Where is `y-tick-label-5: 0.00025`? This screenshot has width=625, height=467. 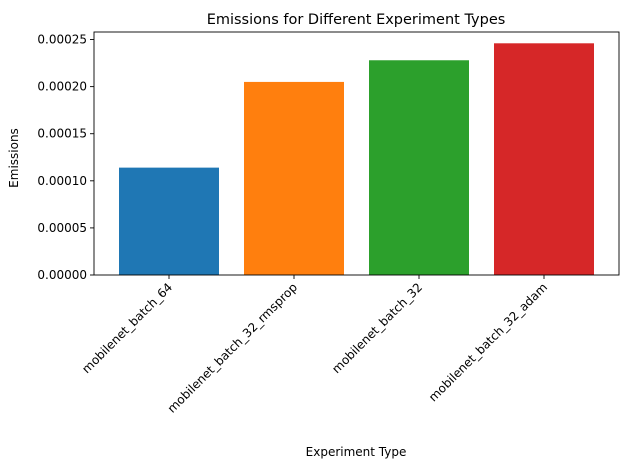
y-tick-label-5: 0.00025 is located at coordinates (62, 40).